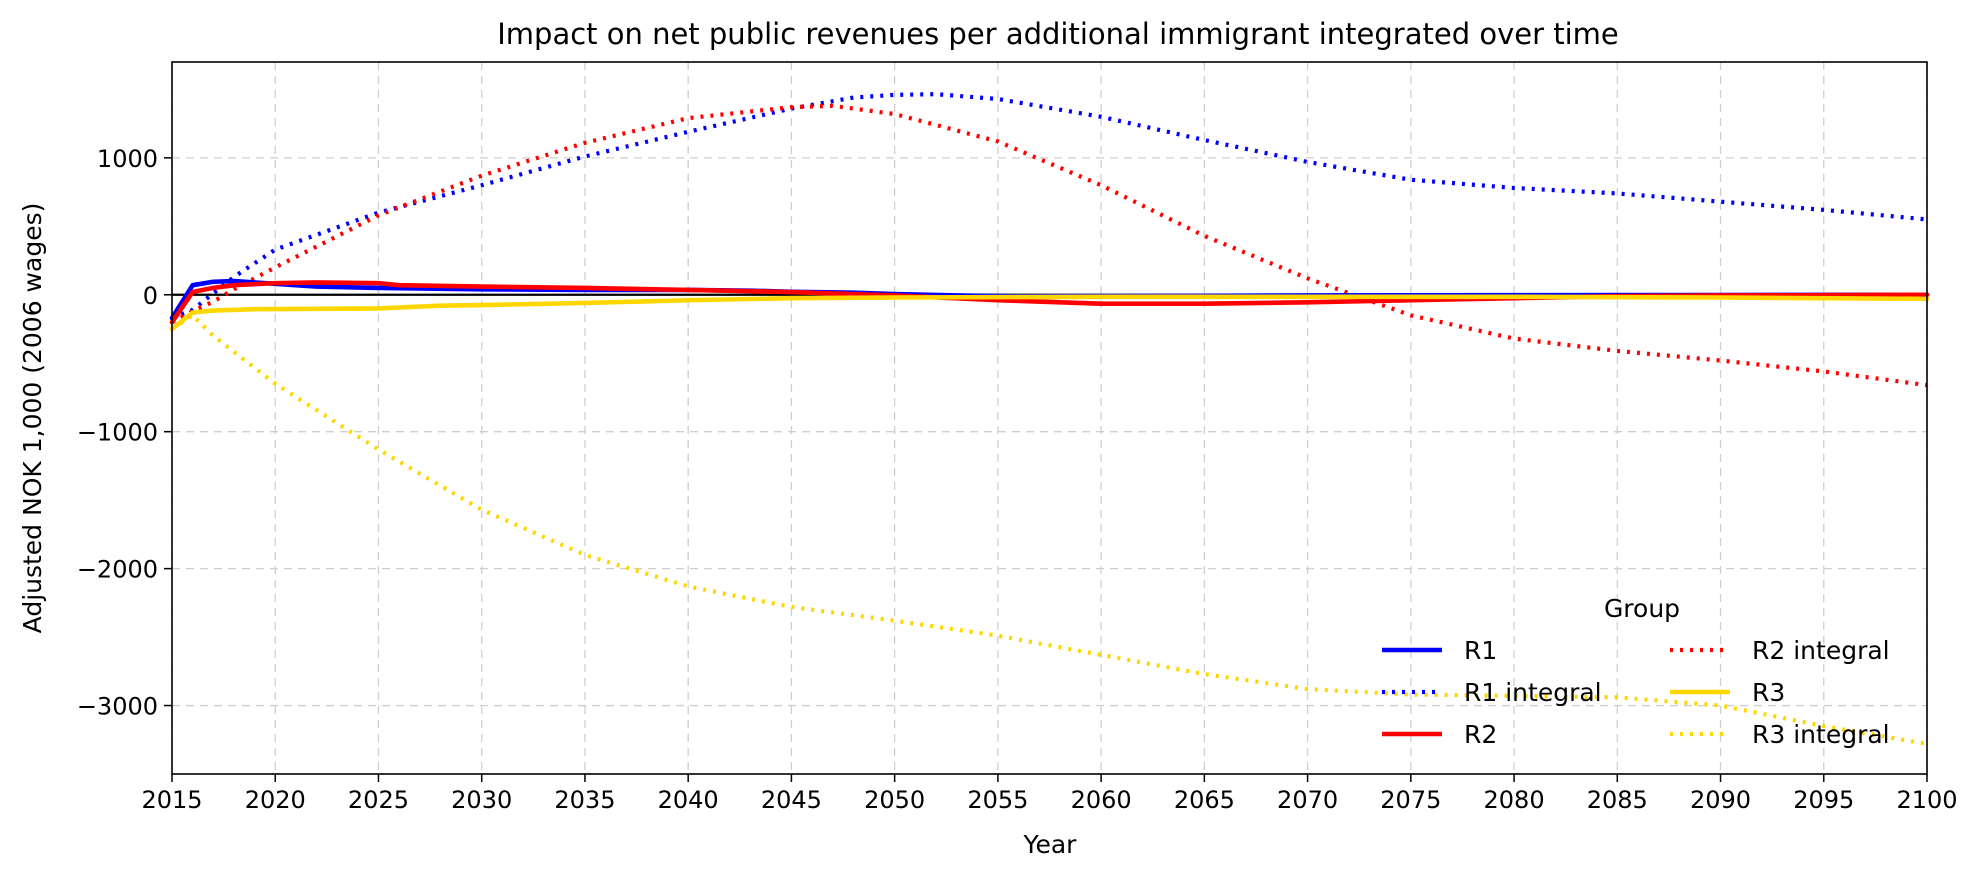 The height and width of the screenshot is (880, 1979). What do you see at coordinates (1050, 844) in the screenshot?
I see `x-axis-label: Year` at bounding box center [1050, 844].